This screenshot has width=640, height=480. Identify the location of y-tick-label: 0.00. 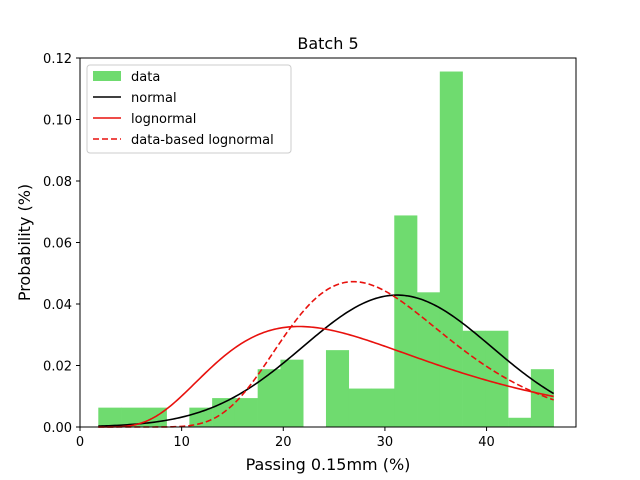
(57, 428).